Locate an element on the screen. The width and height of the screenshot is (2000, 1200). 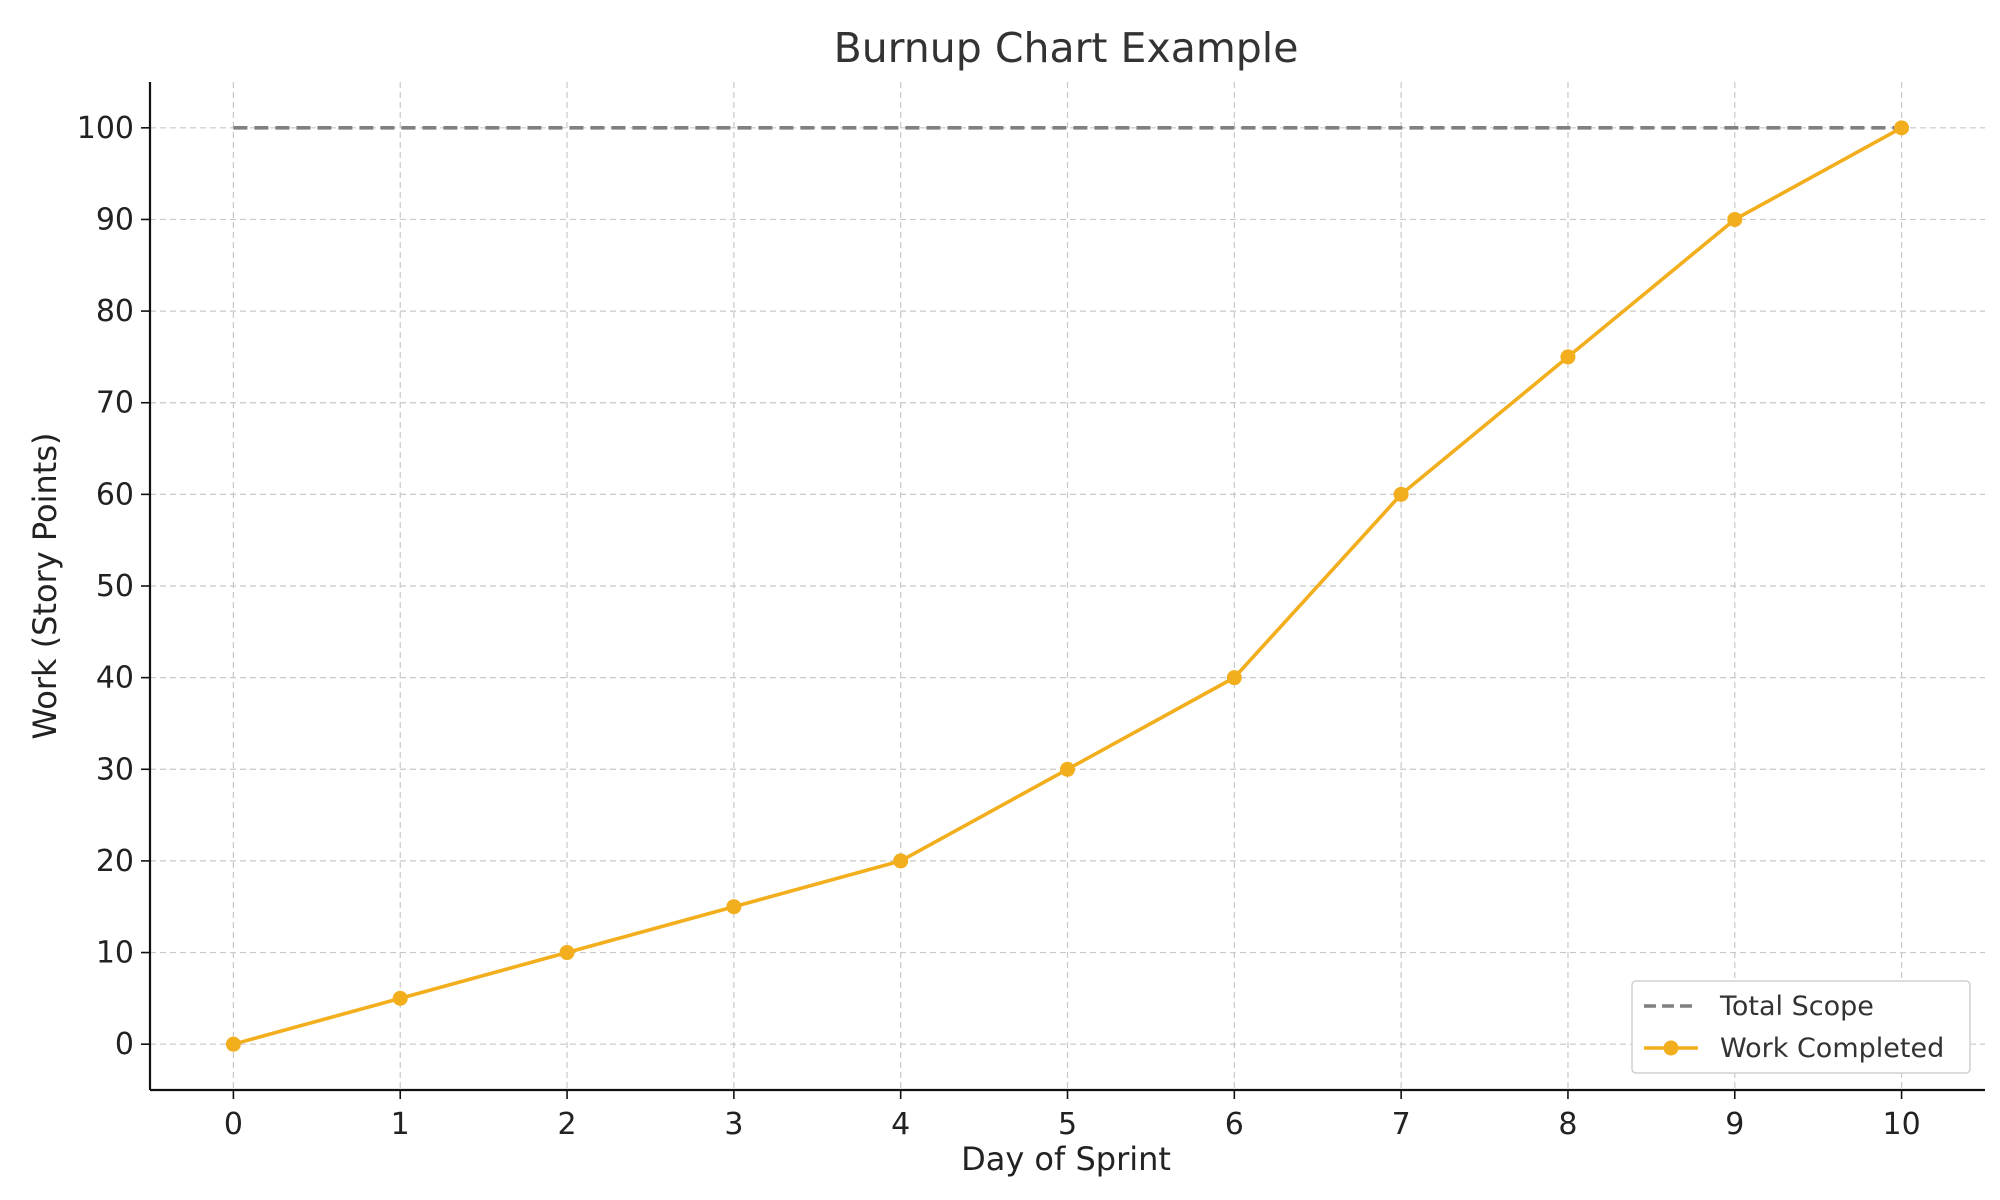
y-tick-label: 70 is located at coordinates (115, 403).